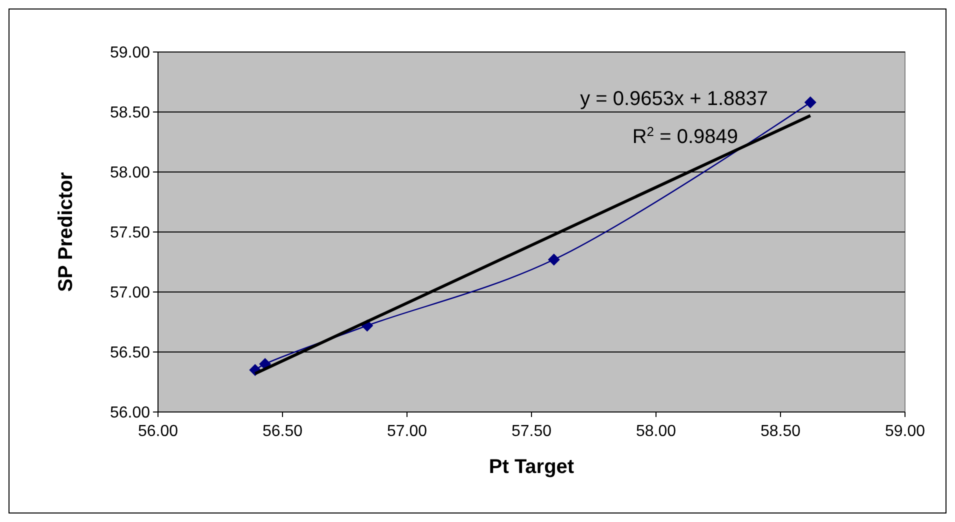  What do you see at coordinates (130, 353) in the screenshot?
I see `y-tick-label: 56.50` at bounding box center [130, 353].